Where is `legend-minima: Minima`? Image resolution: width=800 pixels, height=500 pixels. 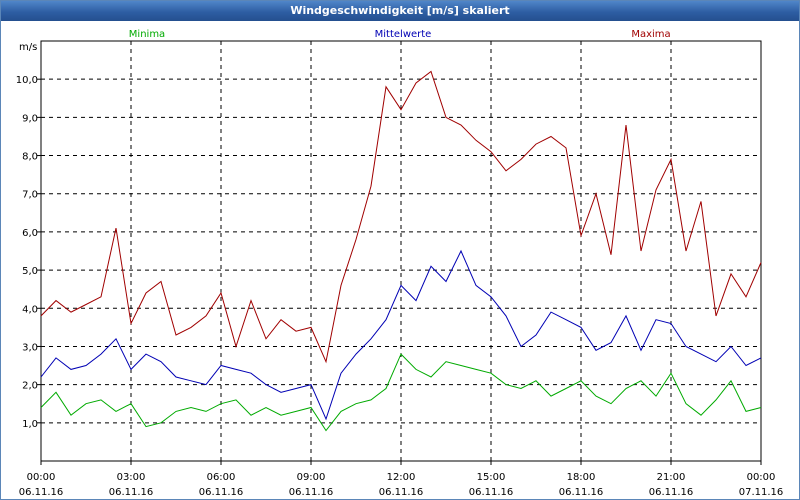
legend-minima: Minima is located at coordinates (147, 34).